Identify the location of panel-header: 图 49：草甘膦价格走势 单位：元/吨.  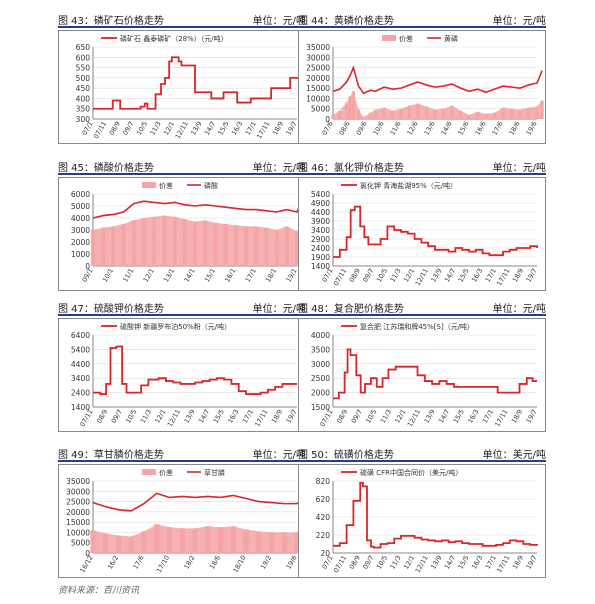
(182, 453).